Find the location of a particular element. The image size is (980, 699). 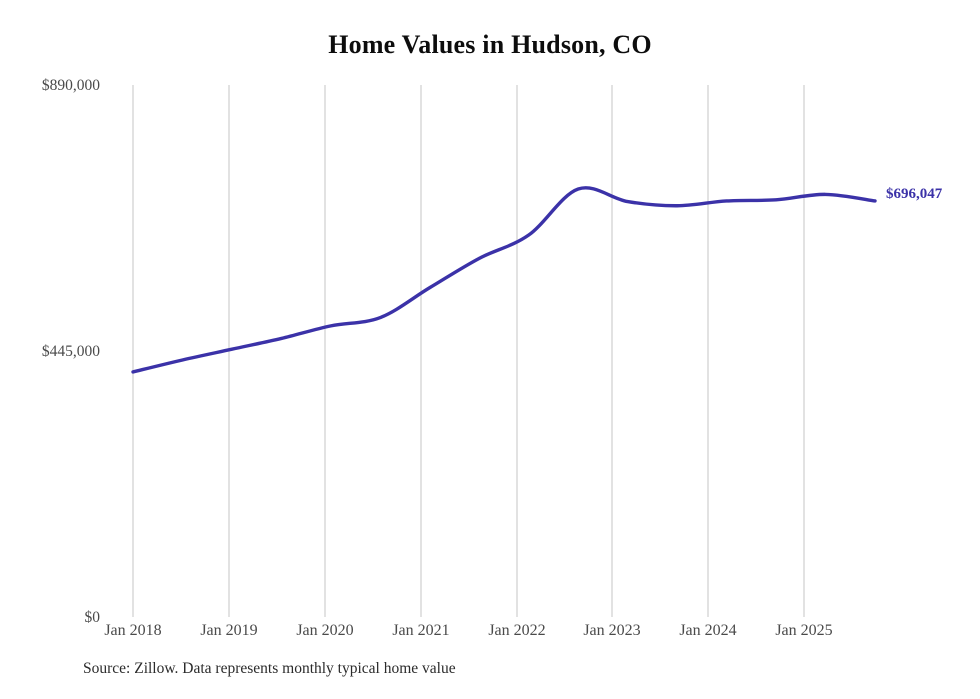

x-axis-tick-label-jan-2024: Jan 2024 is located at coordinates (708, 630).